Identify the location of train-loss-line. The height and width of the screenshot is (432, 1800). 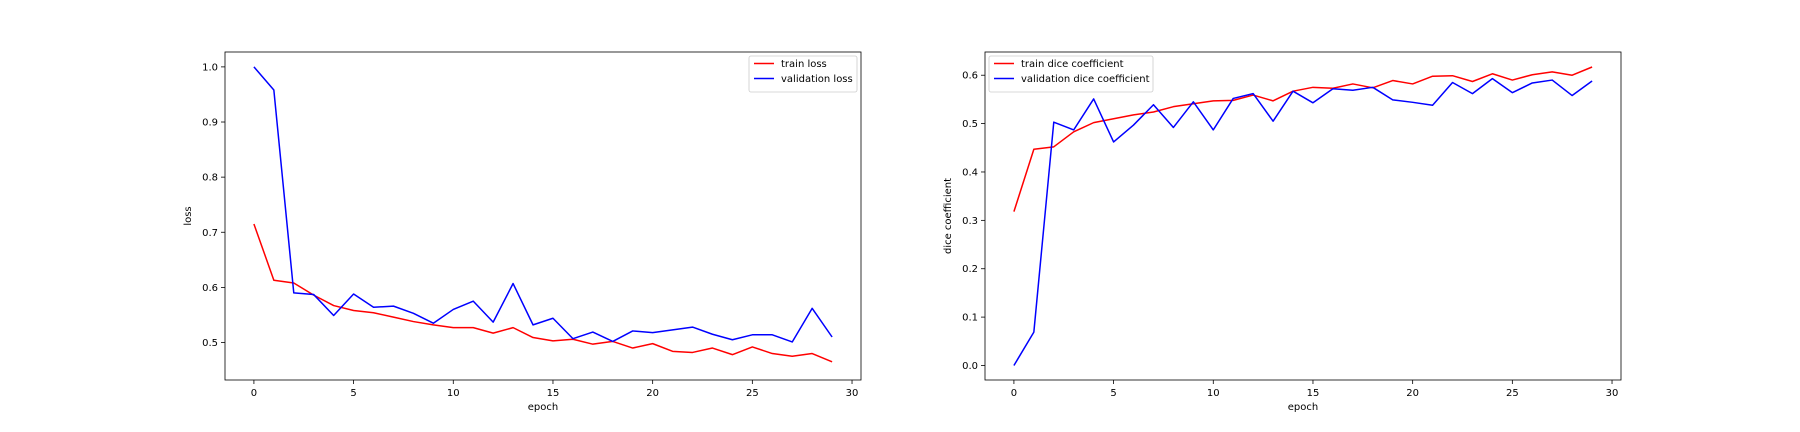
(543, 293).